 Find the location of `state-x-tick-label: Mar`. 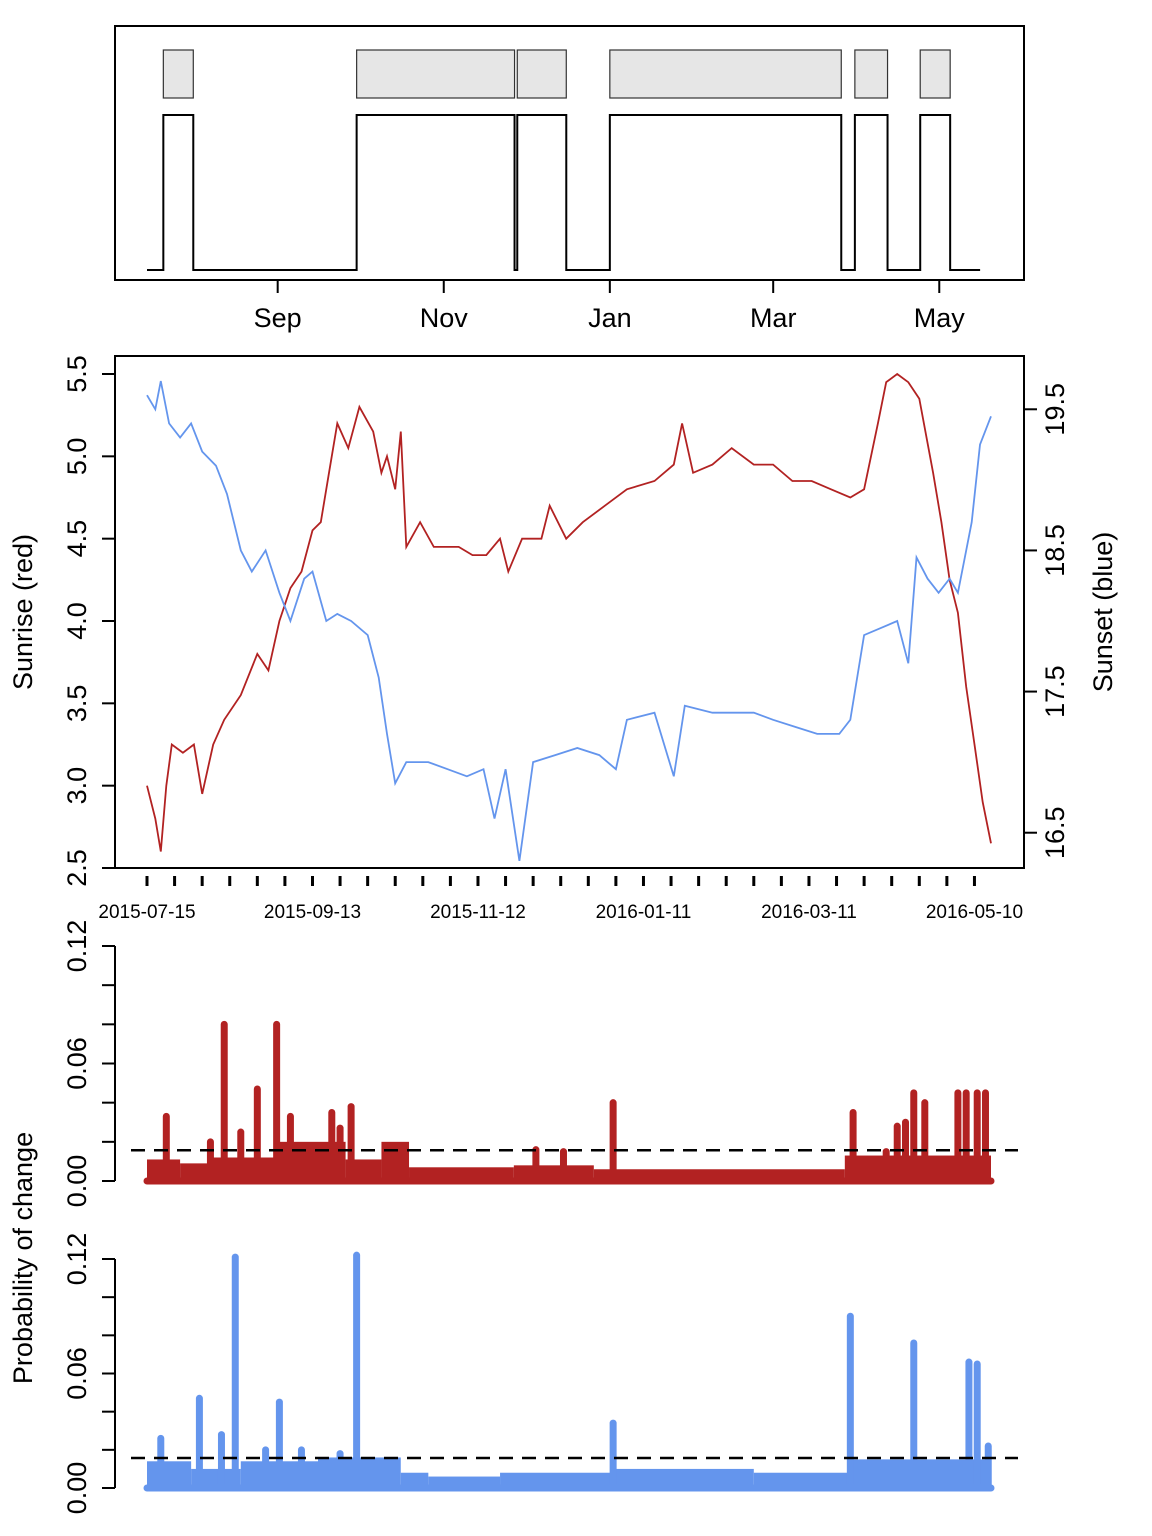

state-x-tick-label: Mar is located at coordinates (773, 318).